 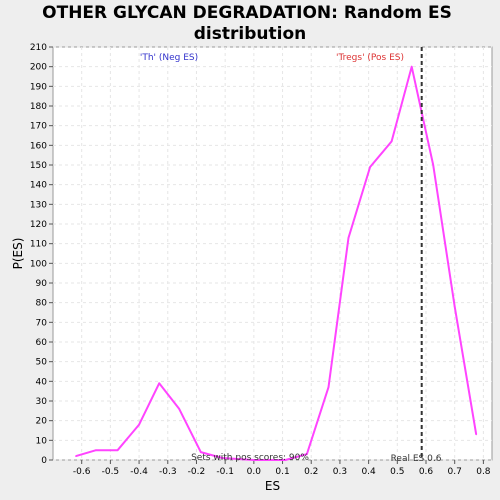 I want to click on y-tick-label: 160, so click(x=38, y=146).